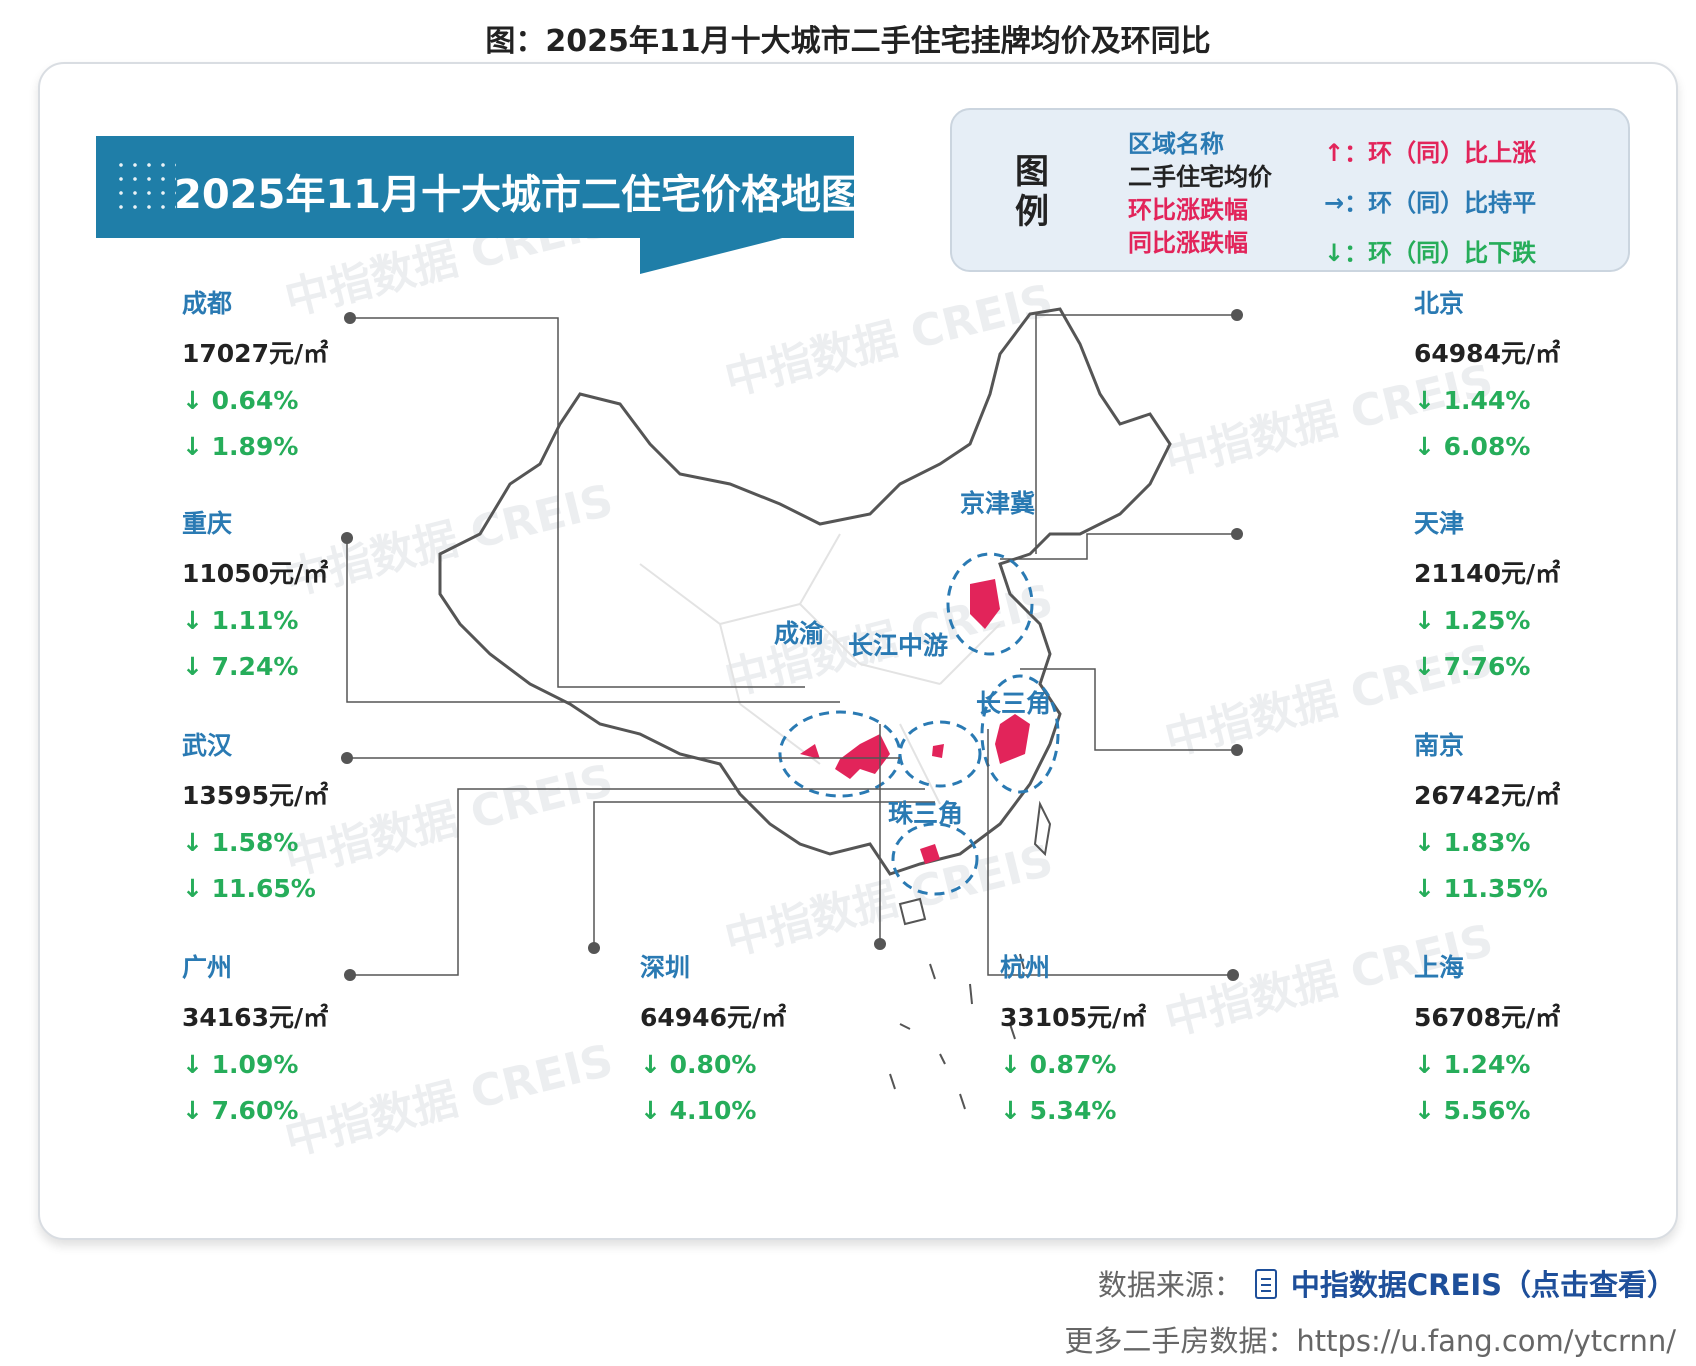  I want to click on source-label: 数据来源：, so click(1170, 1285).